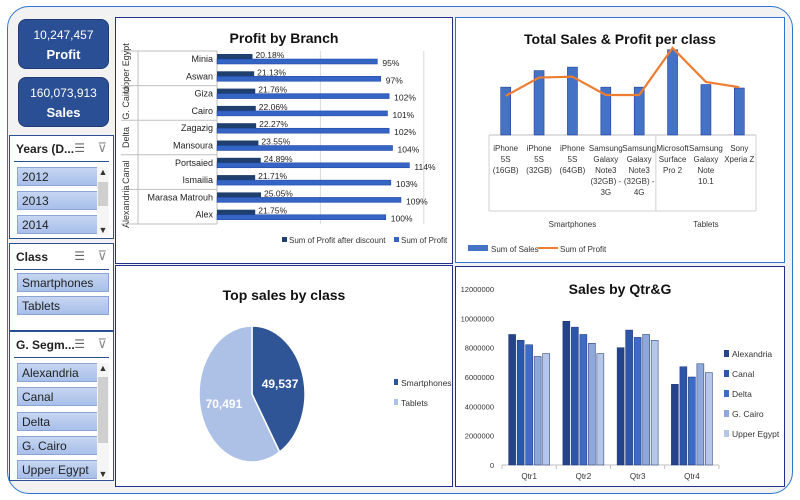 This screenshot has width=800, height=500. I want to click on kpi-sales-value: 160,073,913, so click(63, 93).